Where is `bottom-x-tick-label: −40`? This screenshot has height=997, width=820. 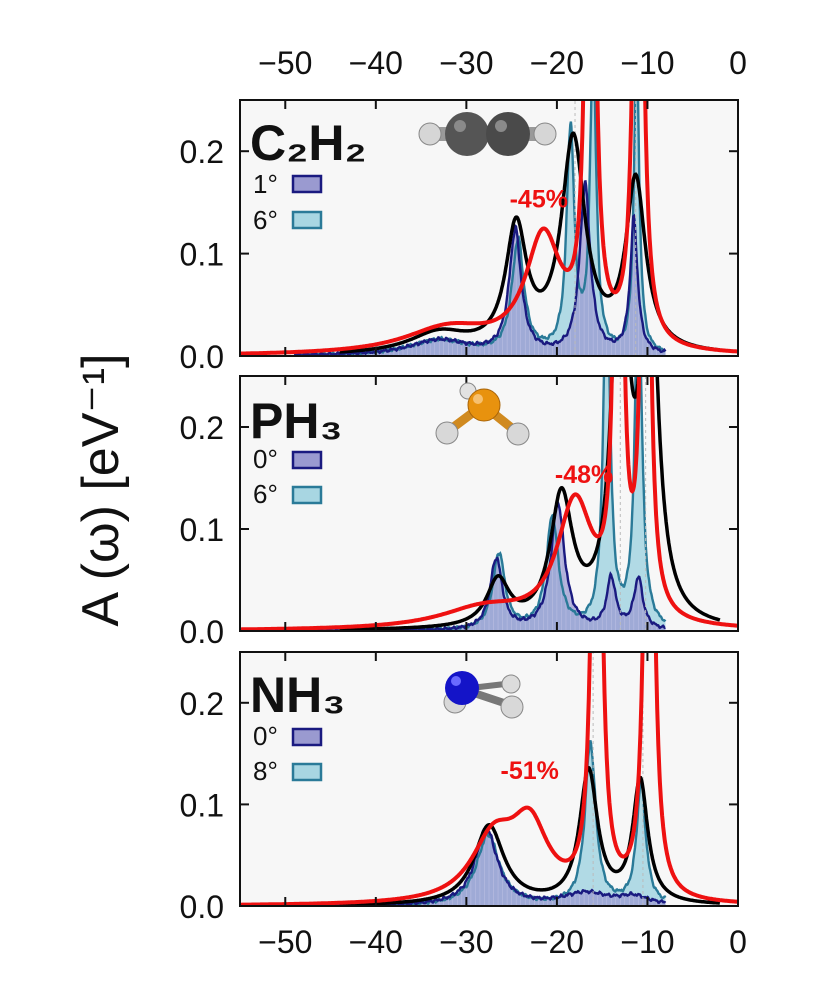 bottom-x-tick-label: −40 is located at coordinates (376, 942).